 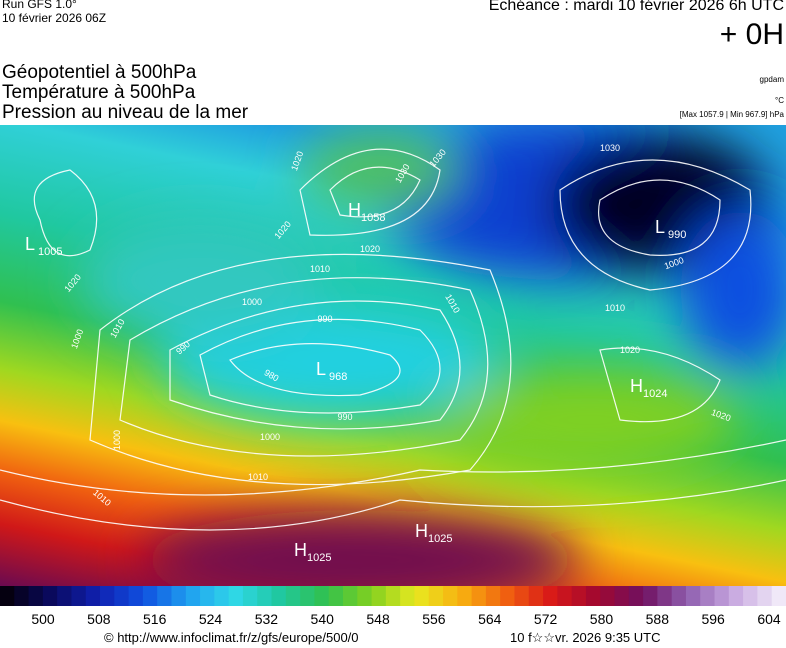 What do you see at coordinates (610, 148) in the screenshot?
I see `isobar-label: 1030` at bounding box center [610, 148].